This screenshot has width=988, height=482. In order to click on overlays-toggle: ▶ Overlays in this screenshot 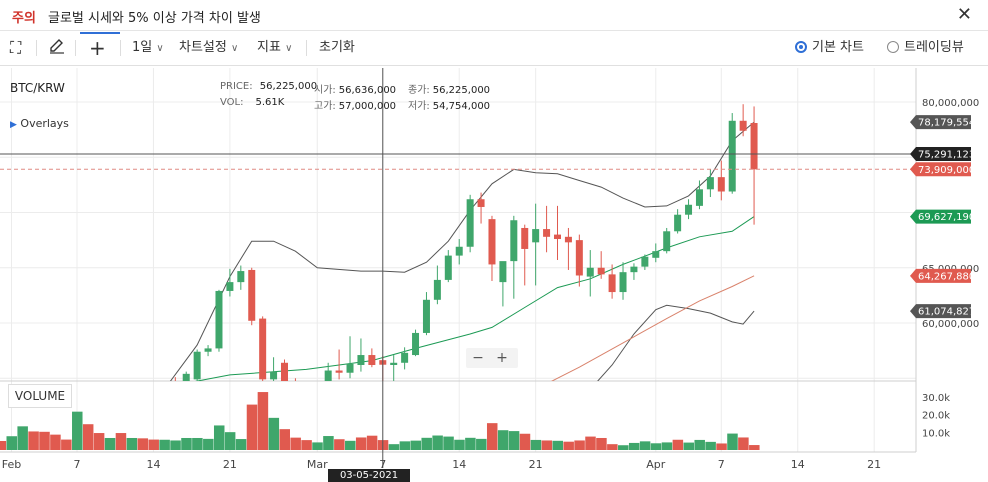, I will do `click(39, 123)`.